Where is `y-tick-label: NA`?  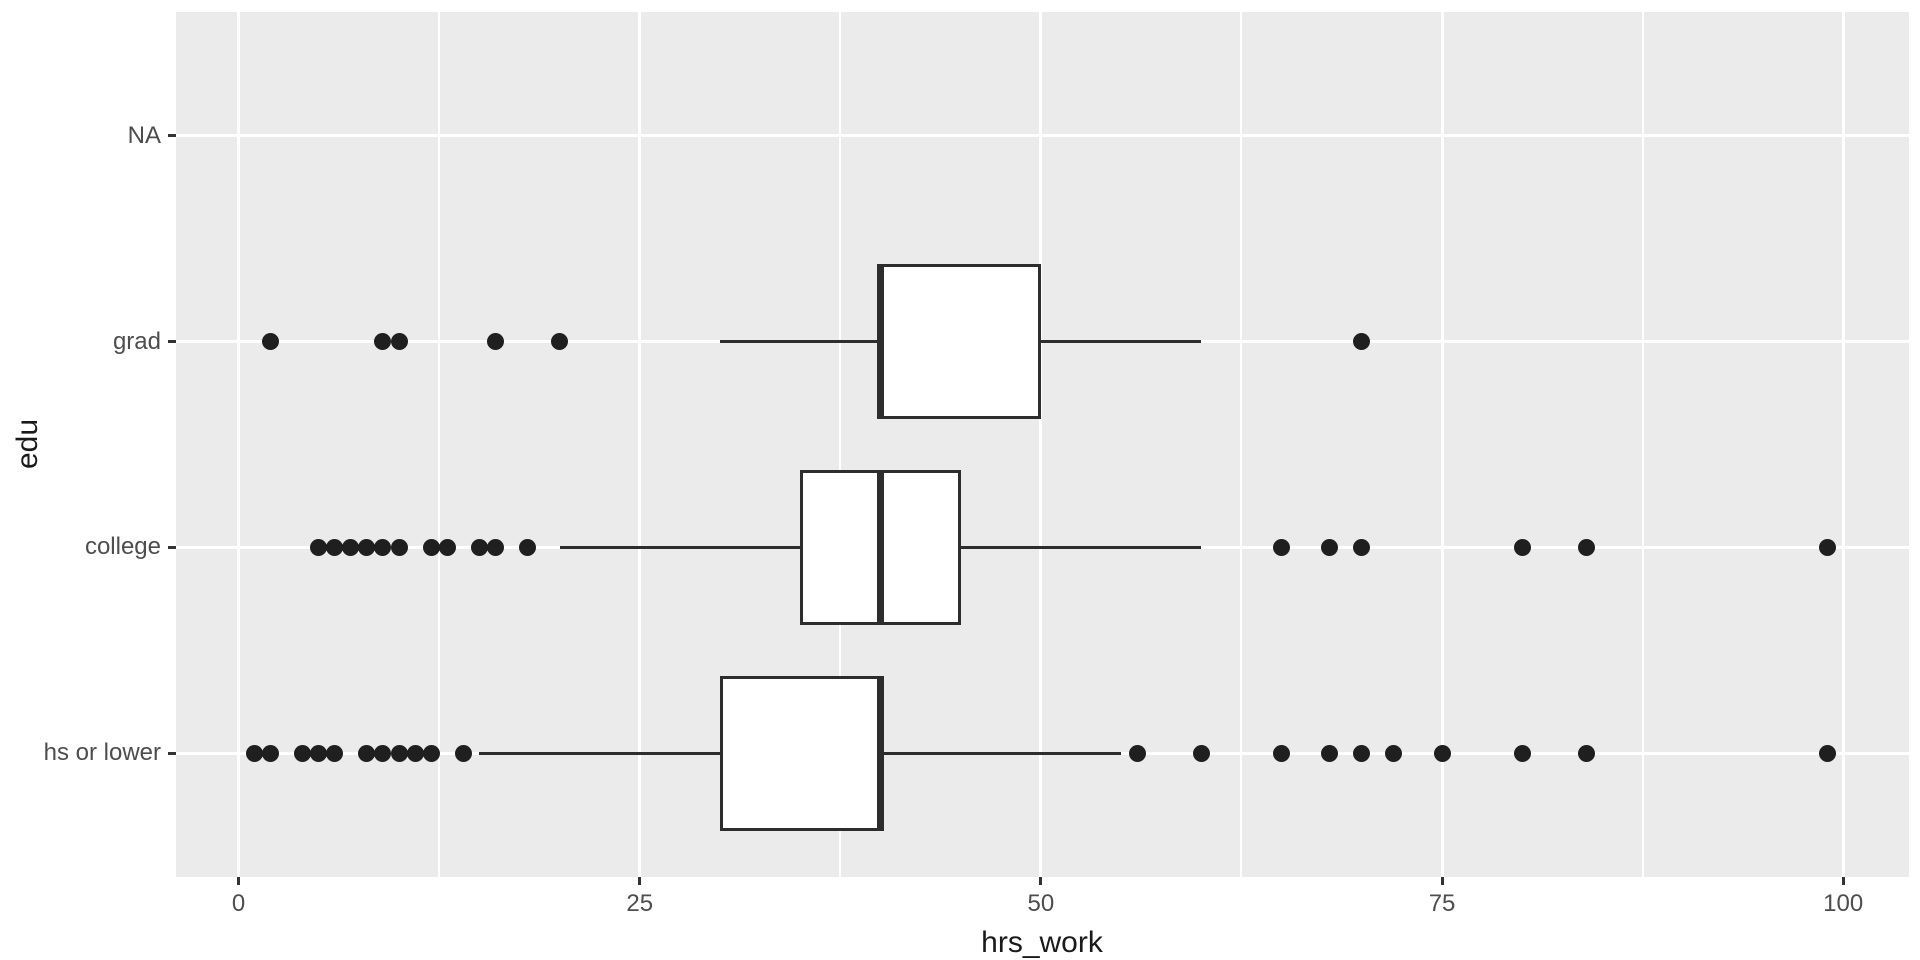 y-tick-label: NA is located at coordinates (144, 135).